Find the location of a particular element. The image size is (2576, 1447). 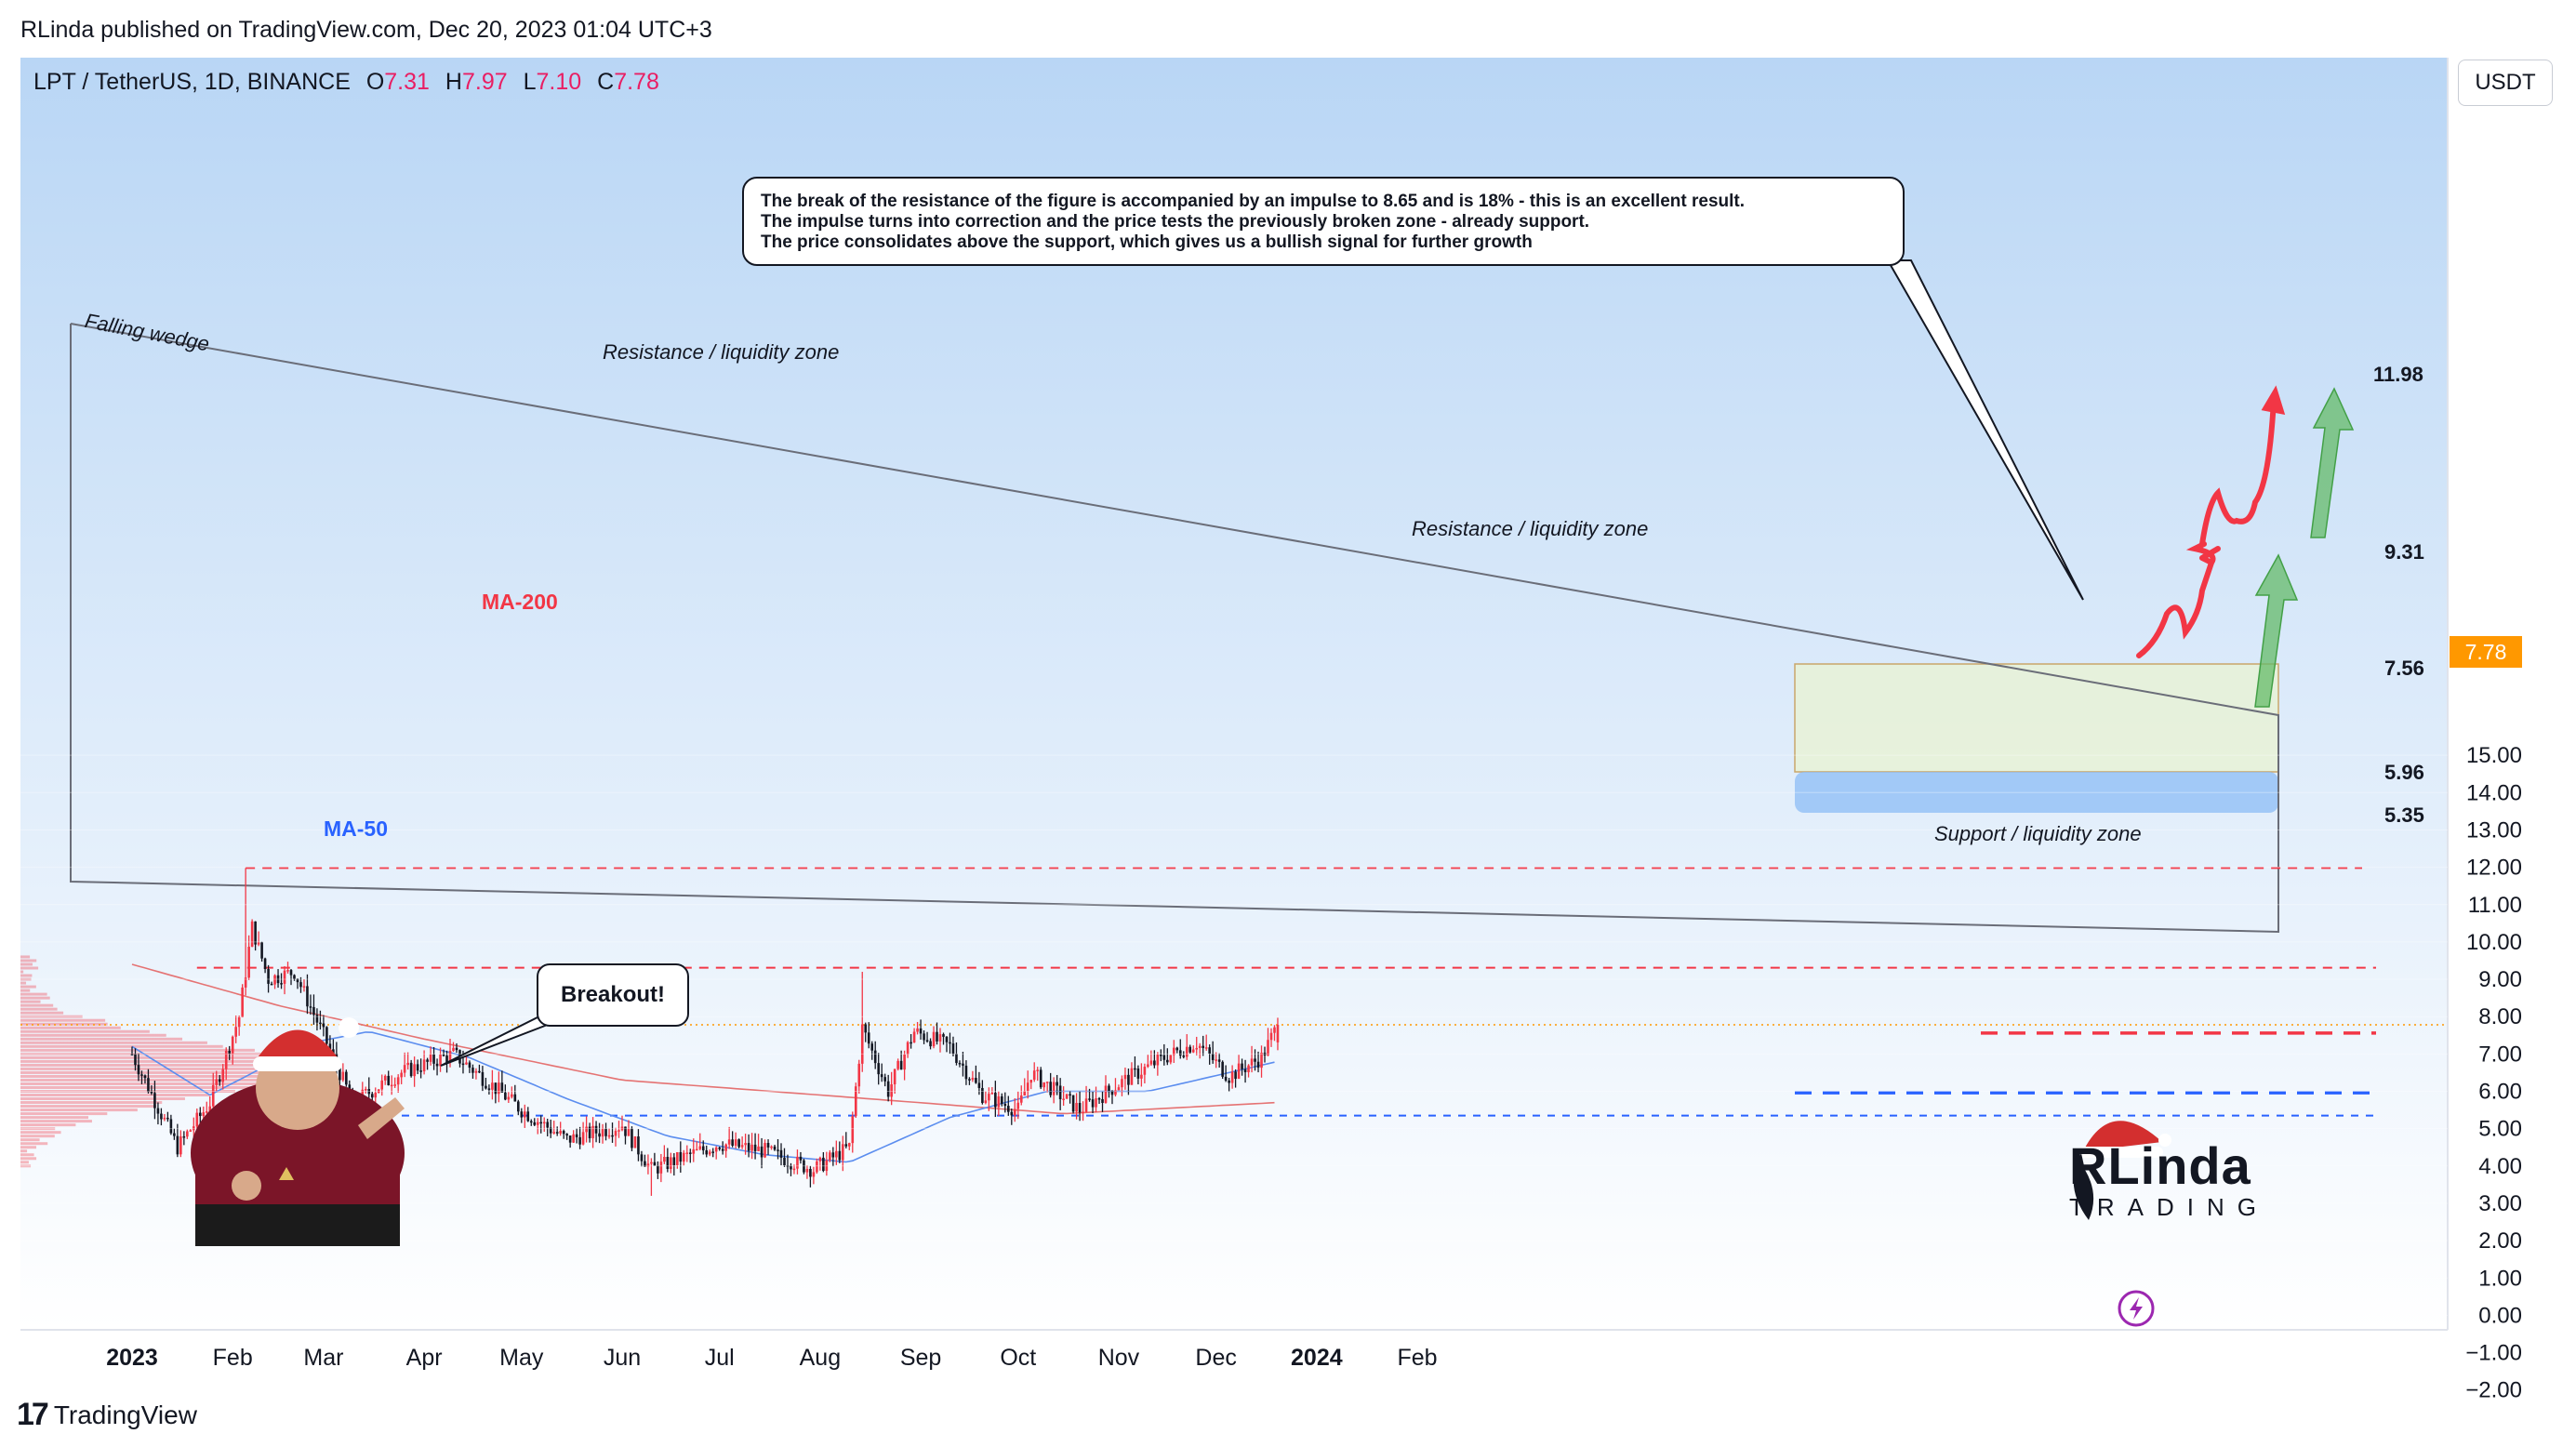

symbol-title: LPT / TetherUS, 1D, BINANCE is located at coordinates (192, 82).